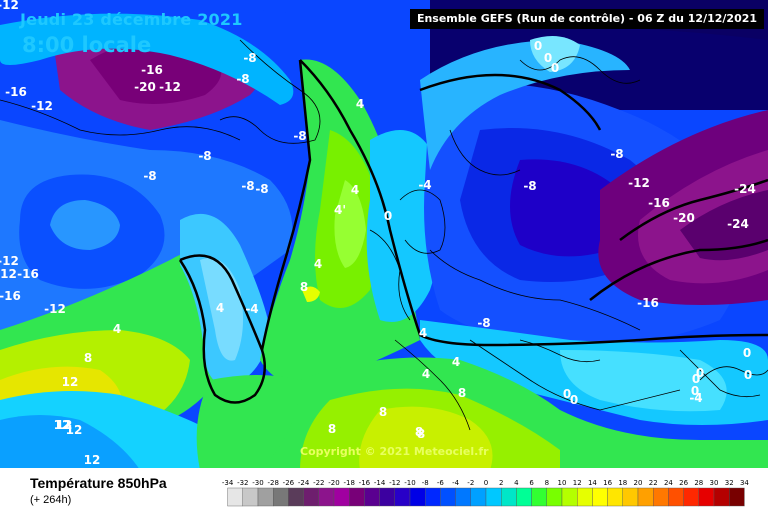  I want to click on scale-label: 6, so click(531, 483).